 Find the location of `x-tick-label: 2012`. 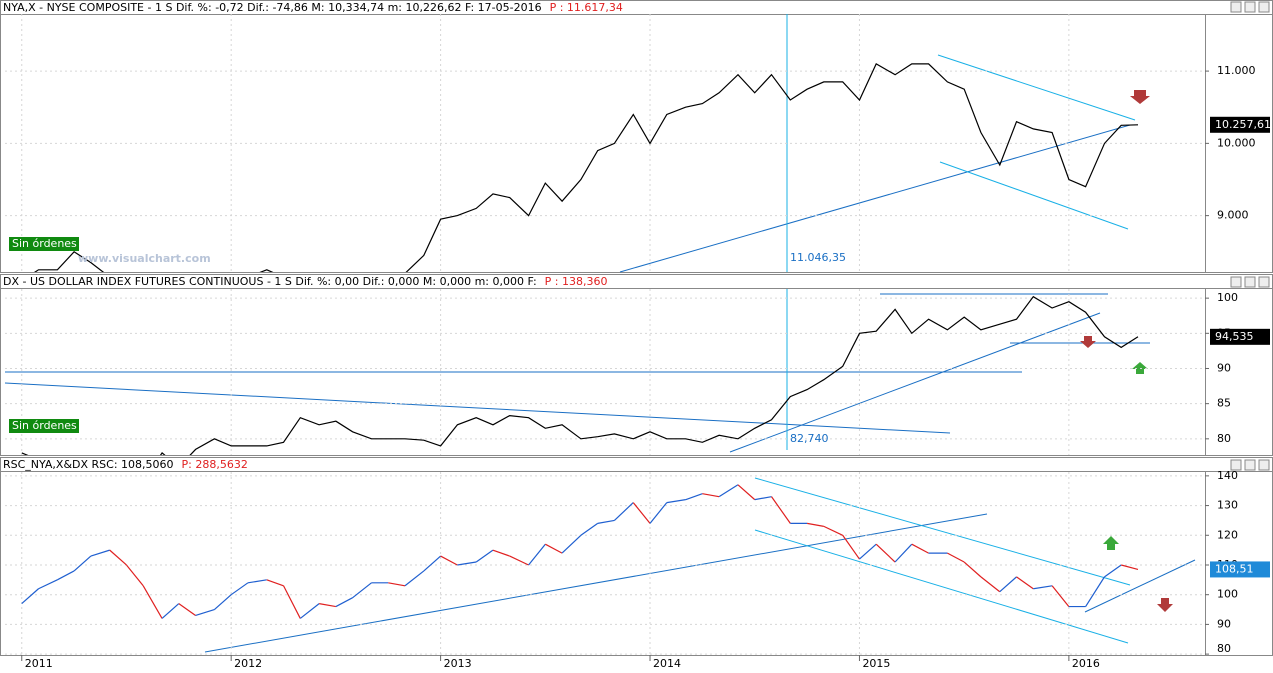

x-tick-label: 2012 is located at coordinates (248, 663).